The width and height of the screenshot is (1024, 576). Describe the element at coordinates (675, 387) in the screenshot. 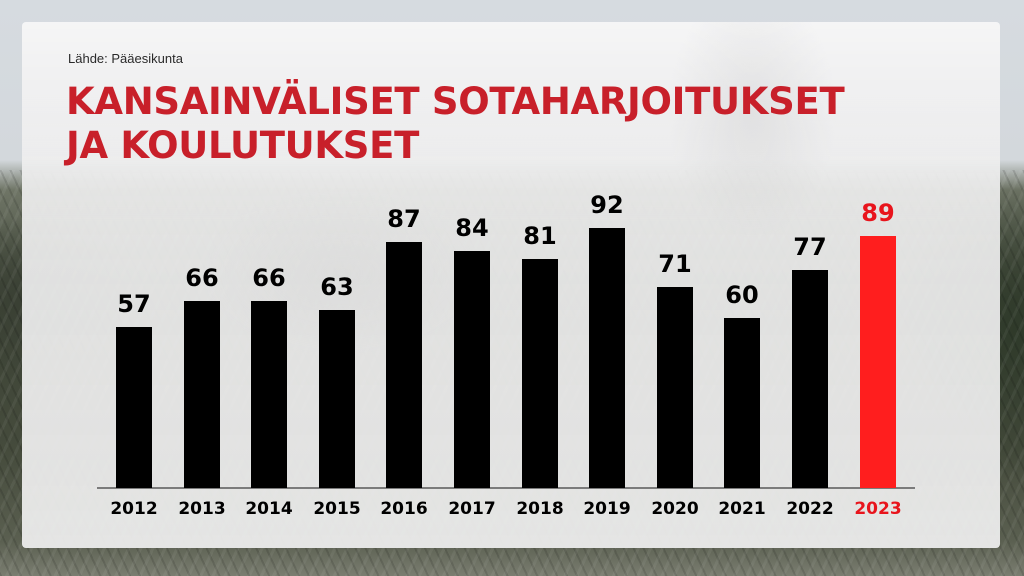

I see `bar-2020` at that location.